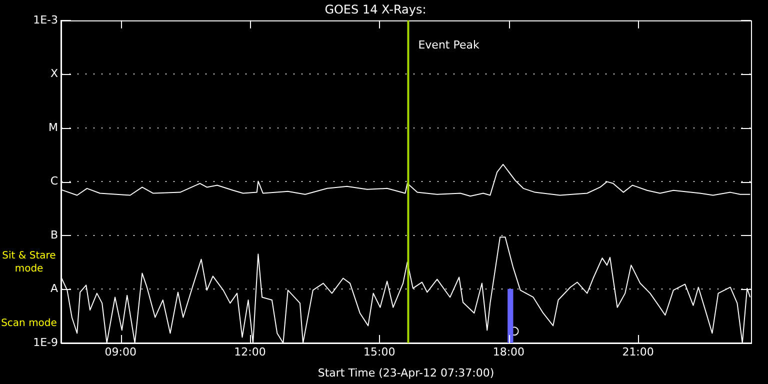  Describe the element at coordinates (54, 289) in the screenshot. I see `y-tick-label: A` at that location.